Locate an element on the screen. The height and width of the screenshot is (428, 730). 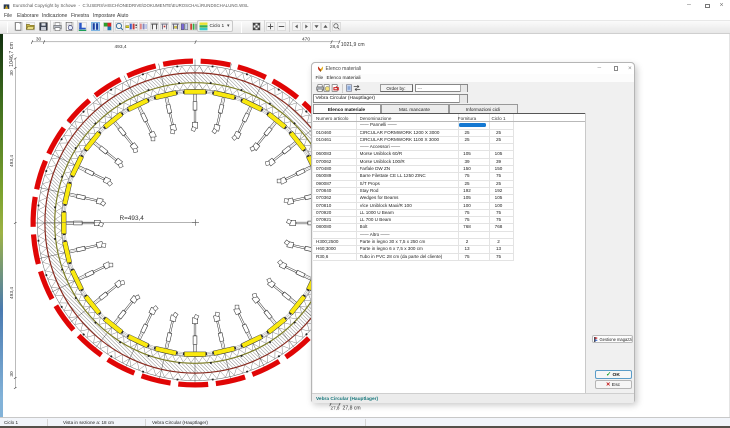
svg-text: 1021,9 cm is located at coordinates (353, 45).